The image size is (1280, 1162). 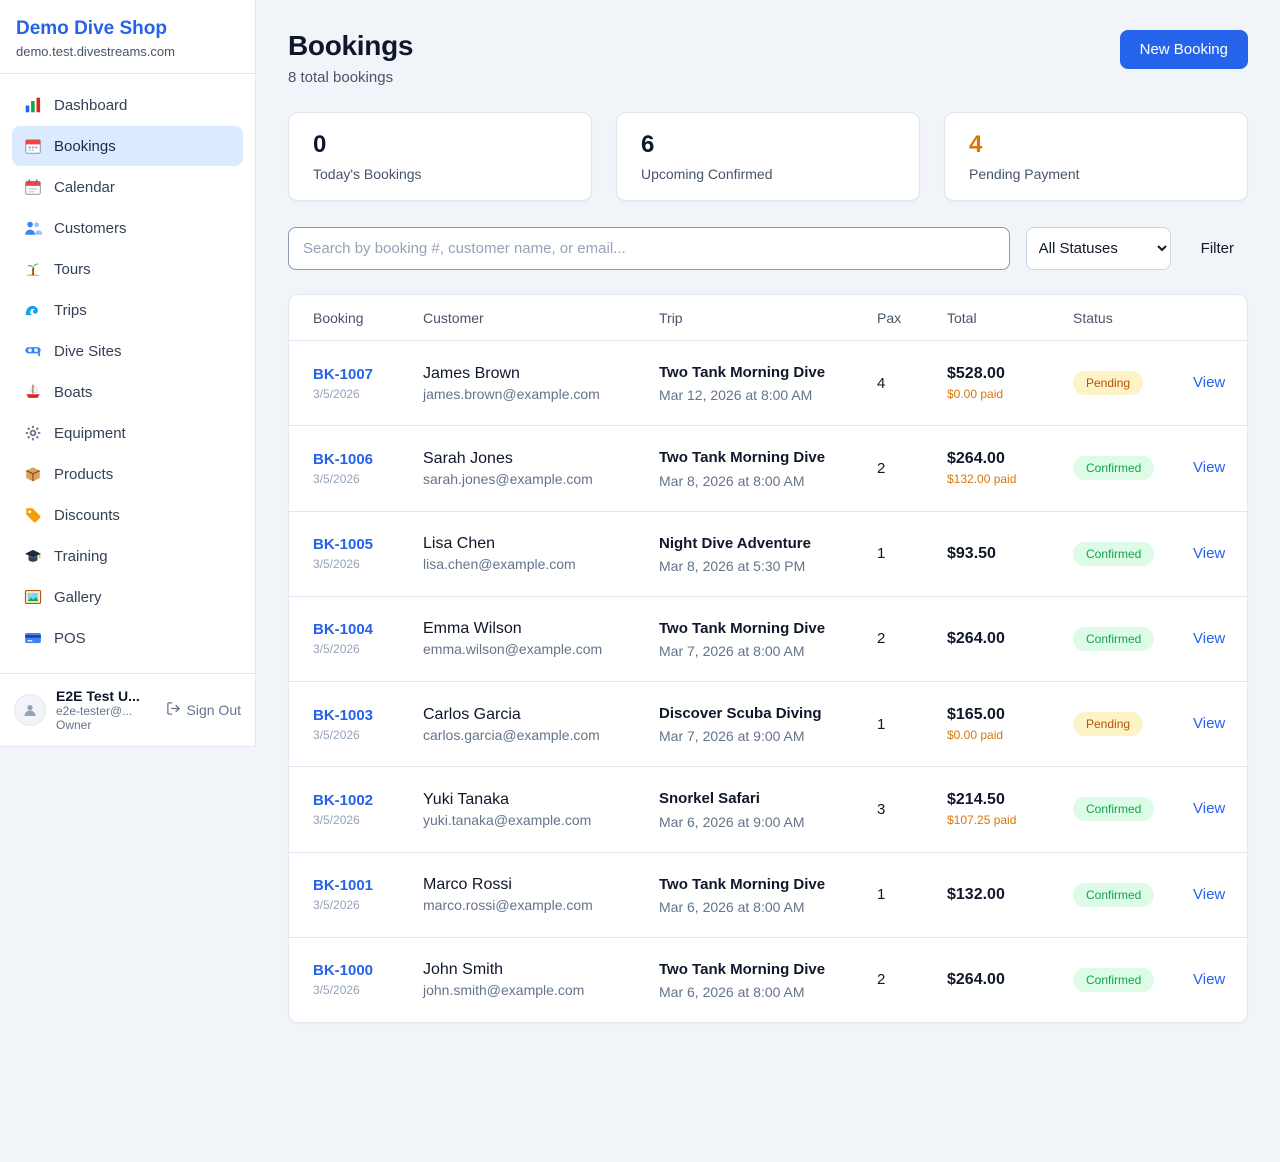 What do you see at coordinates (127, 392) in the screenshot?
I see `sidebar-item-boats: Boats` at bounding box center [127, 392].